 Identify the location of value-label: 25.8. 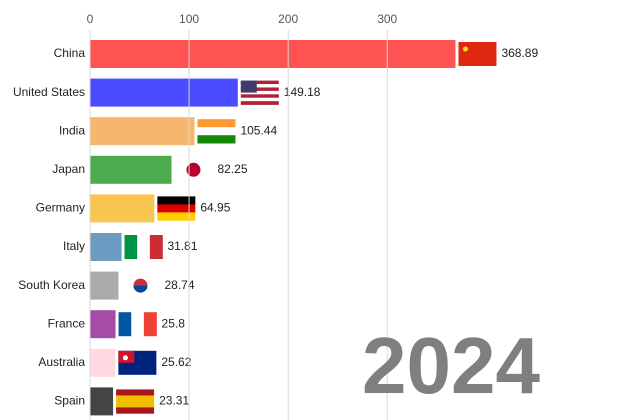
(174, 323).